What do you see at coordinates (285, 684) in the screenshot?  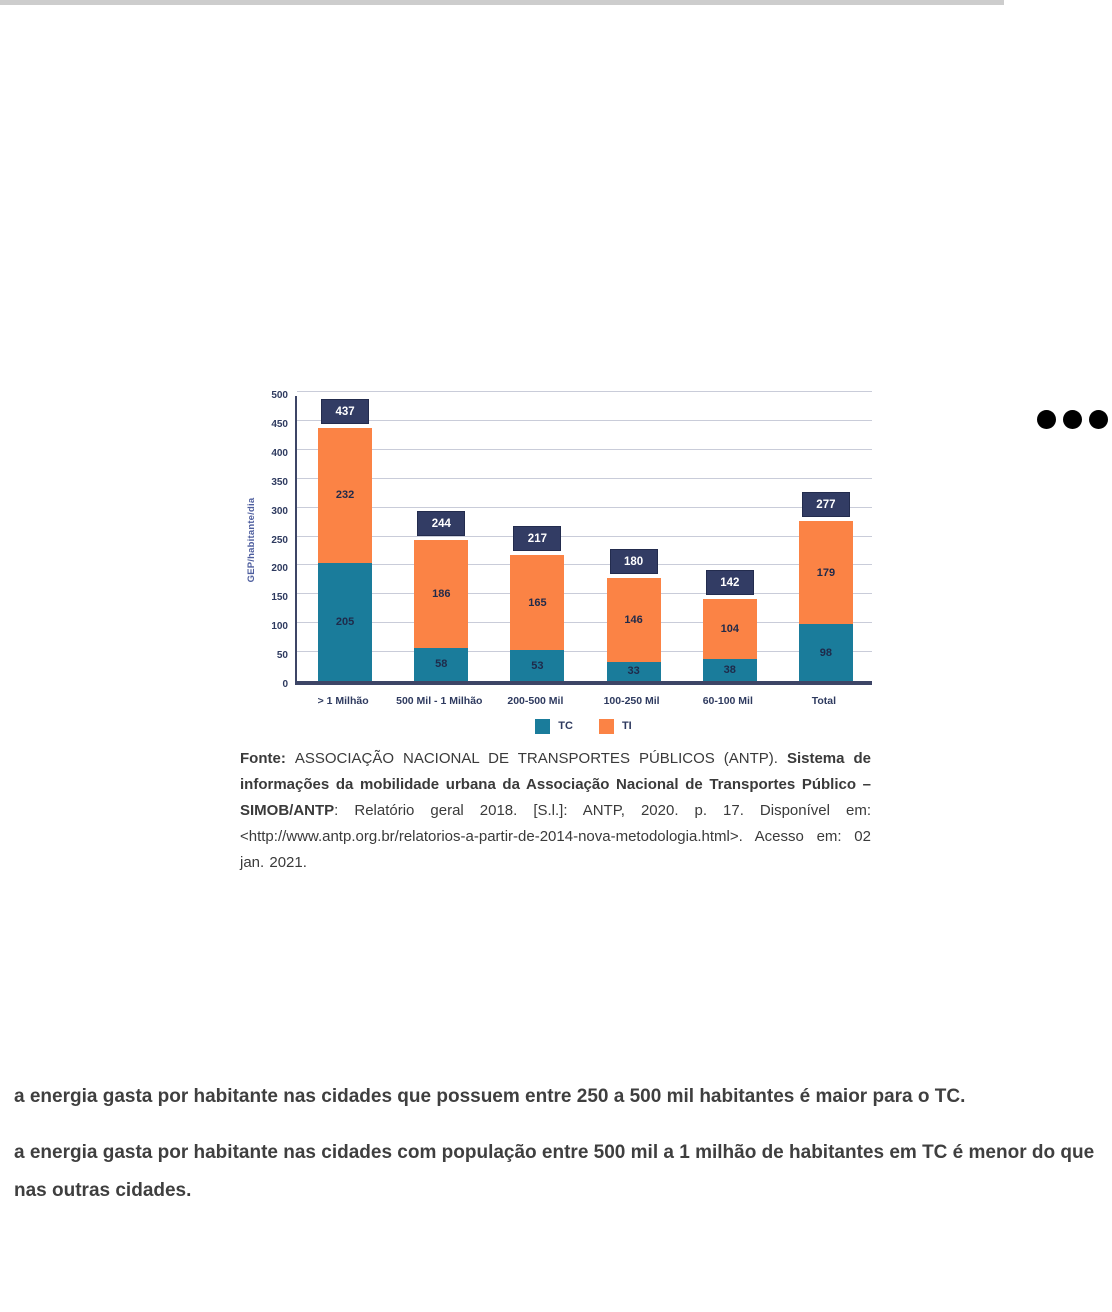 I see `y-tick-label: 0` at bounding box center [285, 684].